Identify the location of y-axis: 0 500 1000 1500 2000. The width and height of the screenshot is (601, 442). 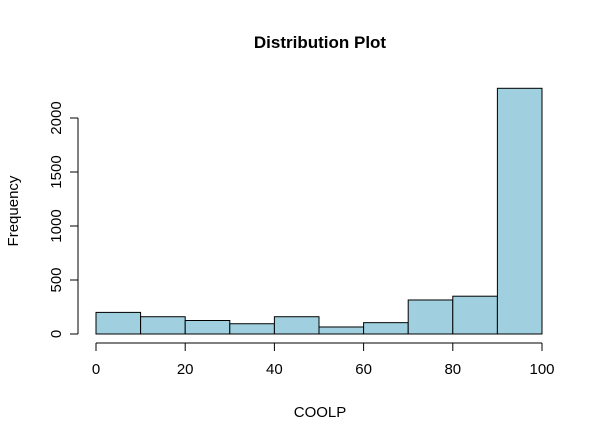
(63, 219).